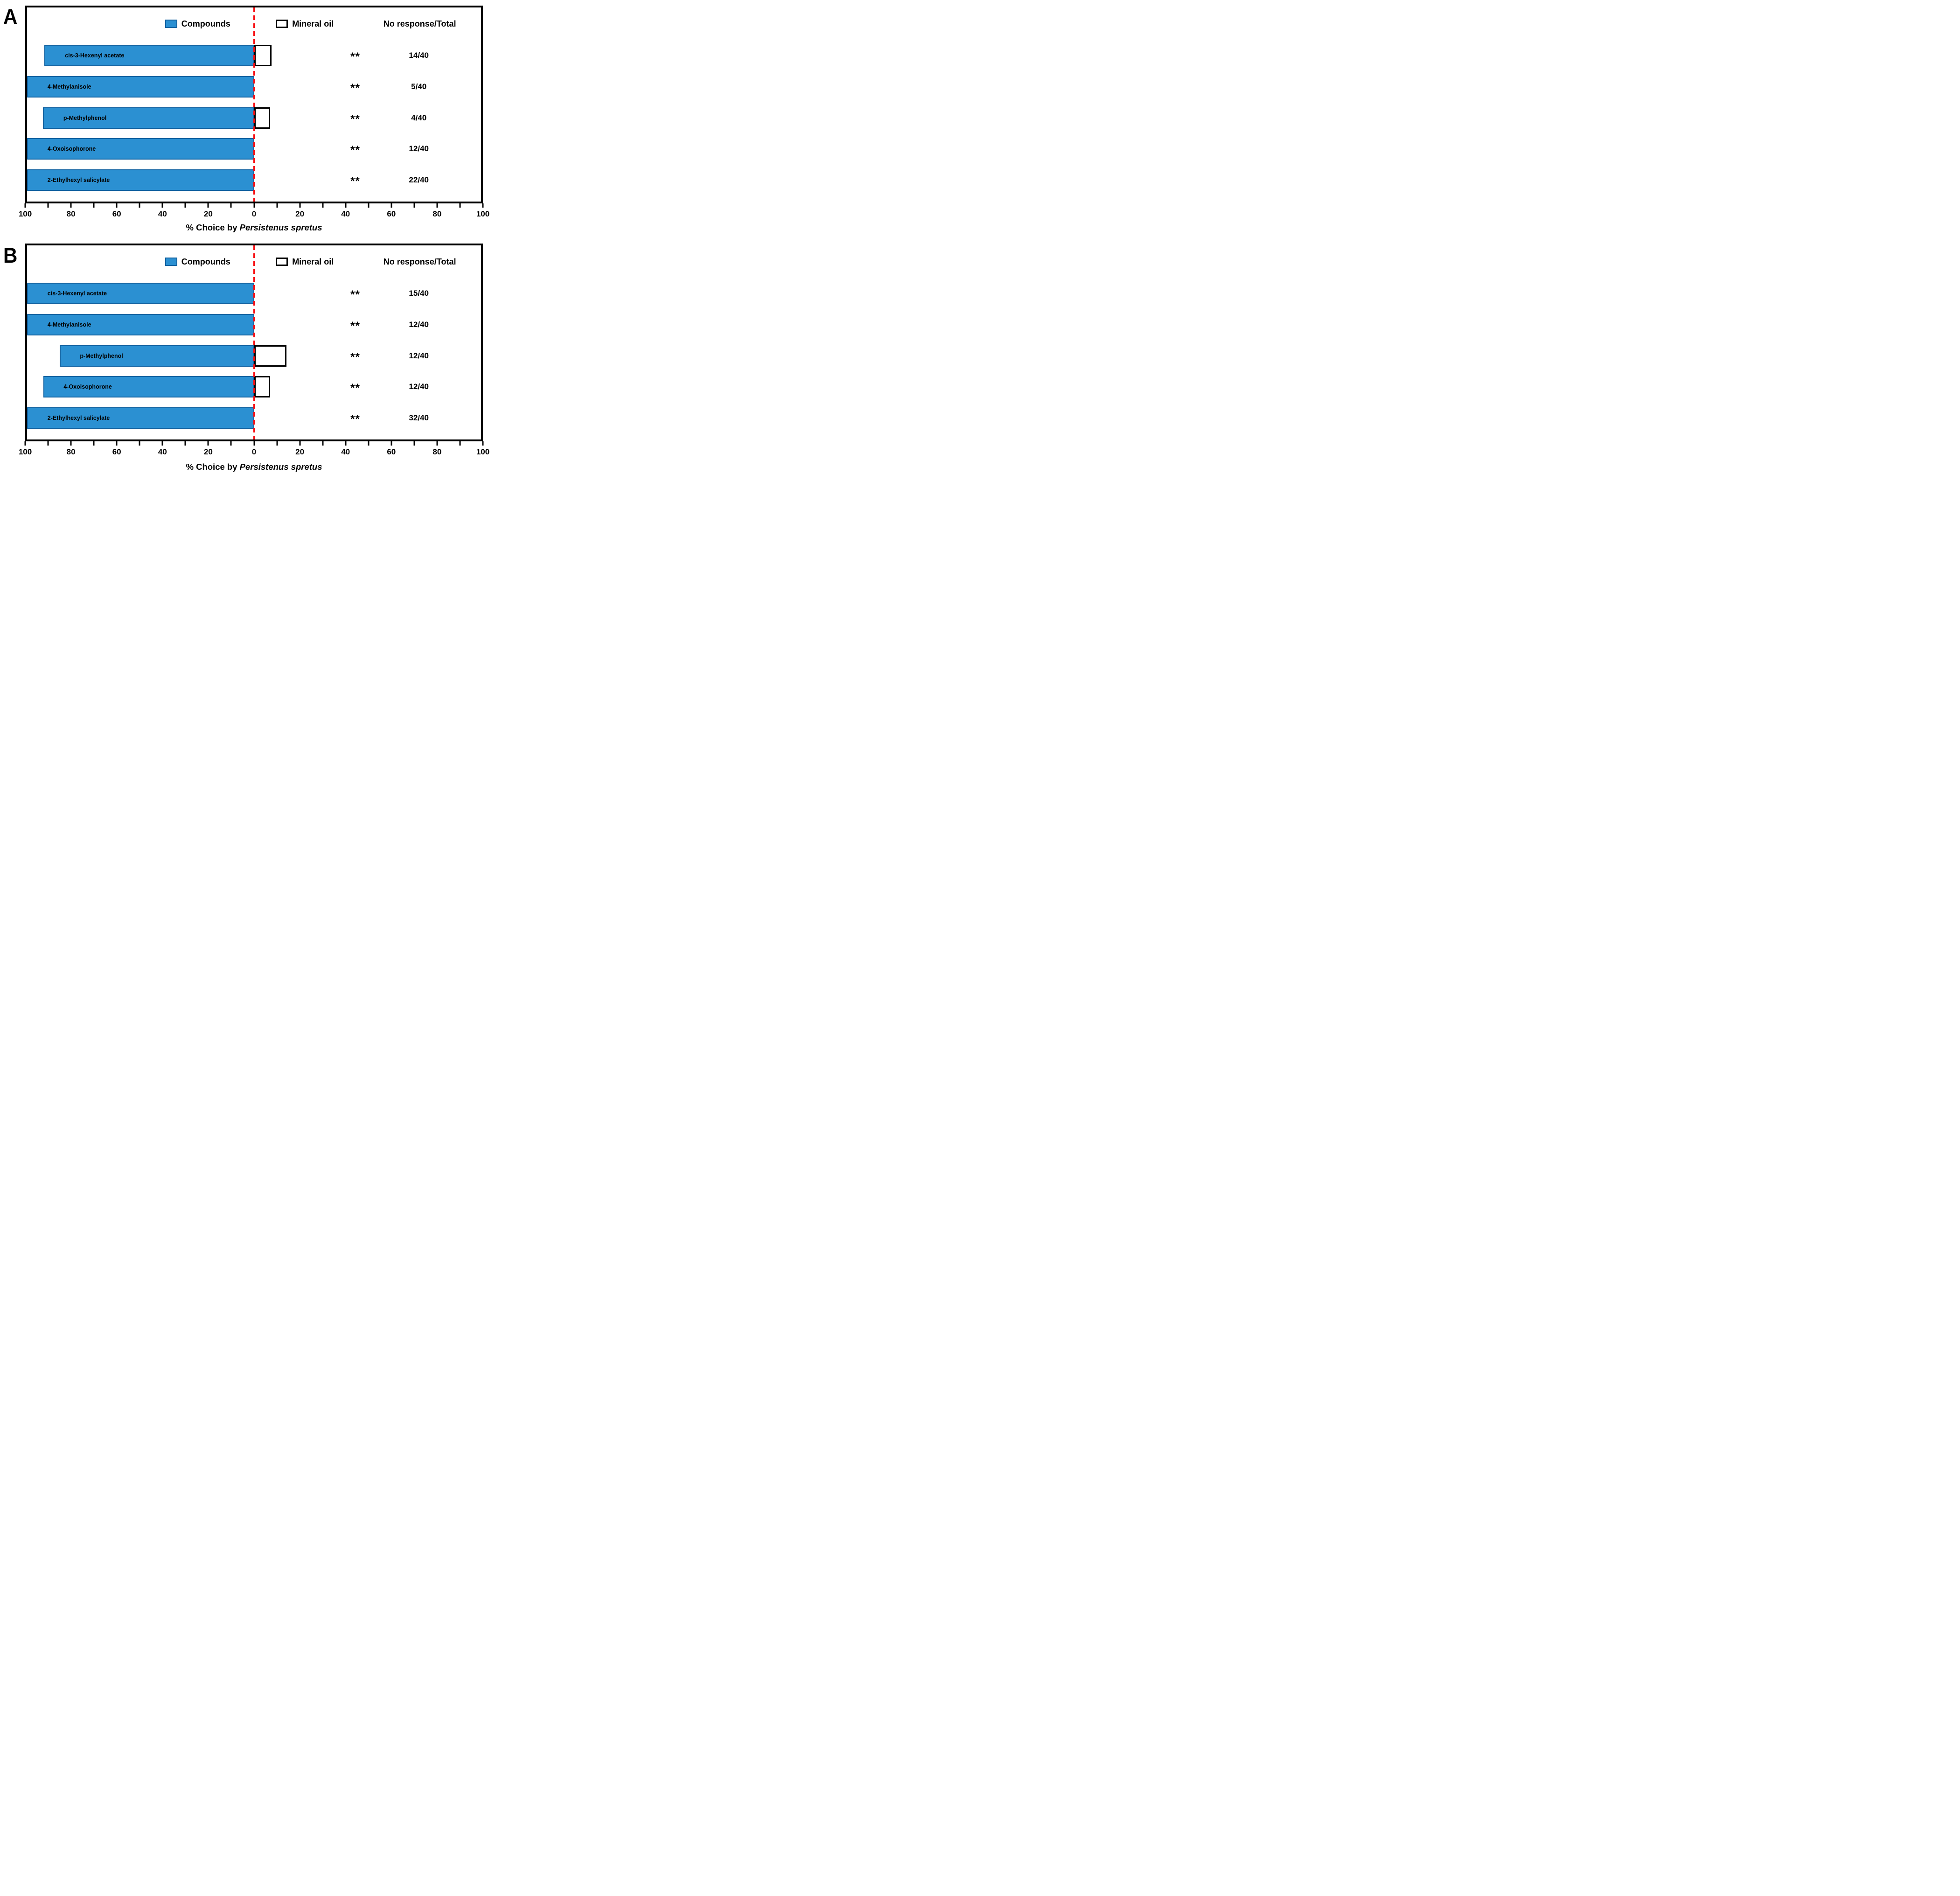 The width and height of the screenshot is (1960, 1896). What do you see at coordinates (10, 16) in the screenshot?
I see `panel-a-letter: A` at bounding box center [10, 16].